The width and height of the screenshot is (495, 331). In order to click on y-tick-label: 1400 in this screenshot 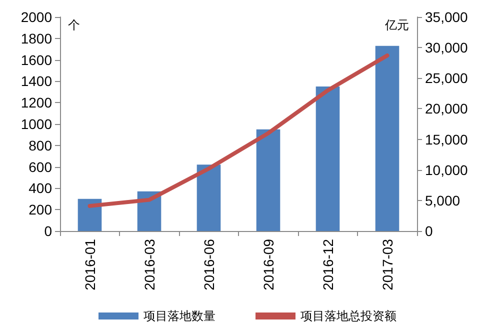, I will do `click(36, 81)`.